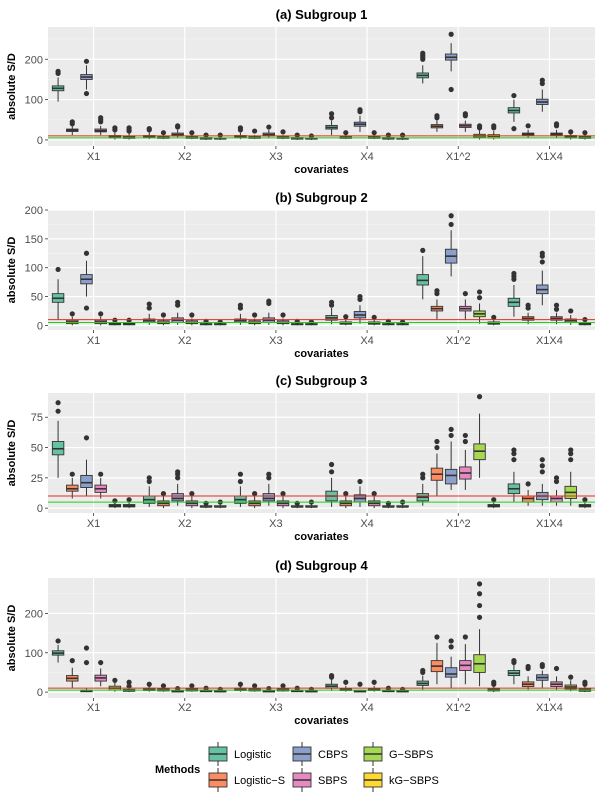 This screenshot has height=805, width=600. I want to click on box-kgsbps-x1, so click(129, 321).